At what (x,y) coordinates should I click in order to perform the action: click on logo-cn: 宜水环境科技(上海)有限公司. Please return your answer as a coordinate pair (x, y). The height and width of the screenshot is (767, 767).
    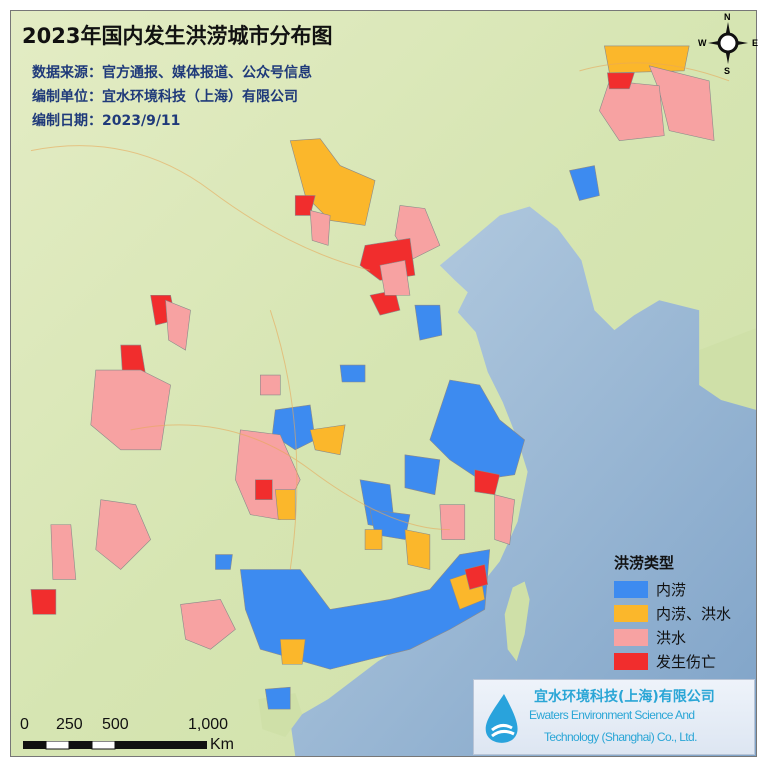
    Looking at the image, I should click on (624, 697).